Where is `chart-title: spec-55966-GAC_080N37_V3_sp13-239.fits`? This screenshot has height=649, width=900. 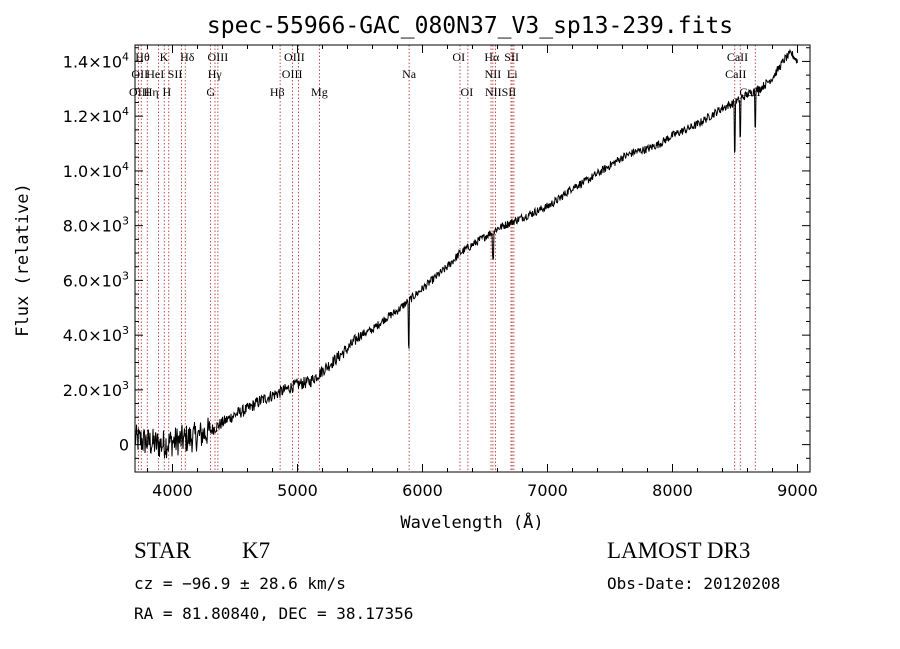
chart-title: spec-55966-GAC_080N37_V3_sp13-239.fits is located at coordinates (470, 26).